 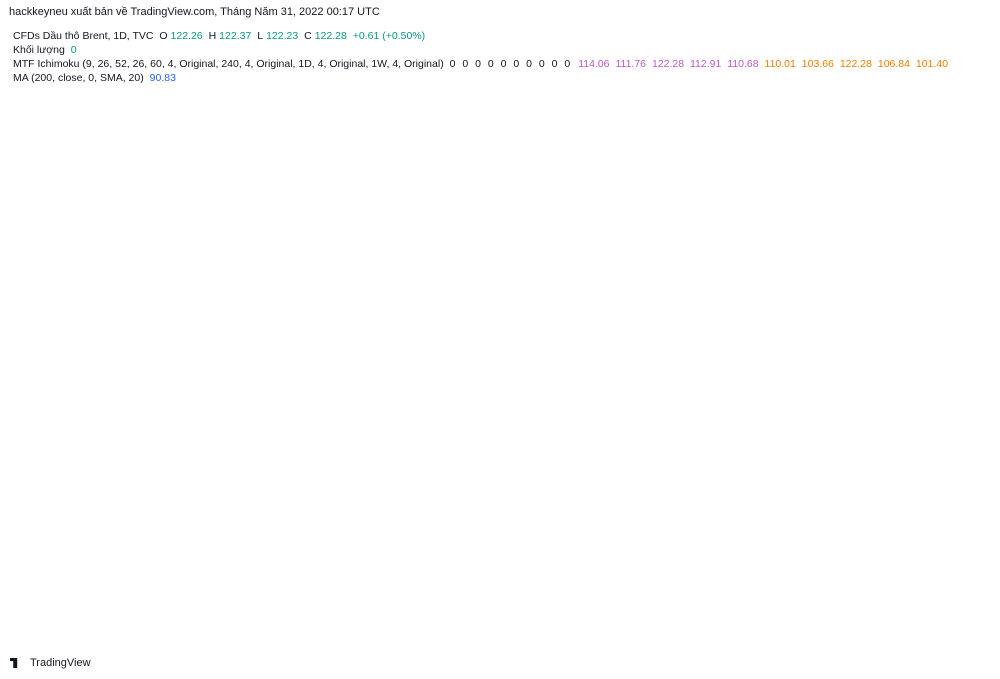 I want to click on price-tick-label: 104.00, so click(x=969, y=336).